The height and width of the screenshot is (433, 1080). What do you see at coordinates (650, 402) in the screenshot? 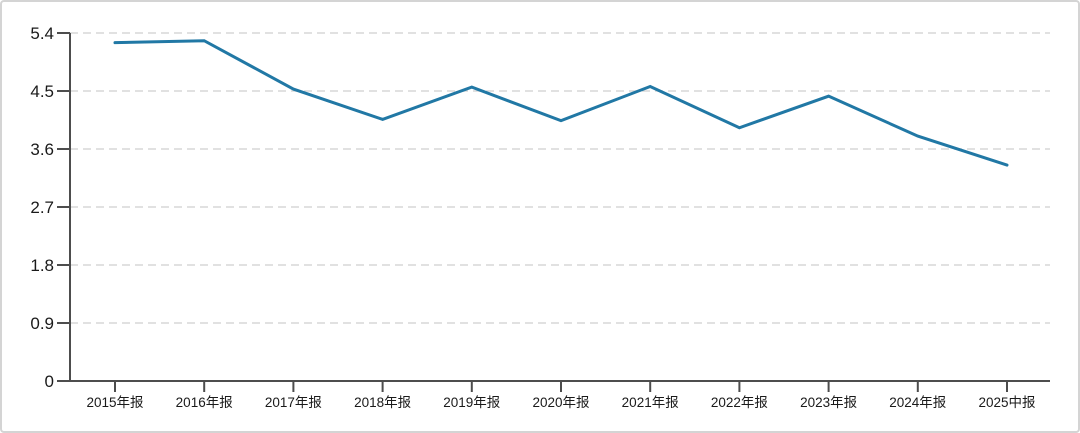
I see `x-tick-label: 2021年报` at bounding box center [650, 402].